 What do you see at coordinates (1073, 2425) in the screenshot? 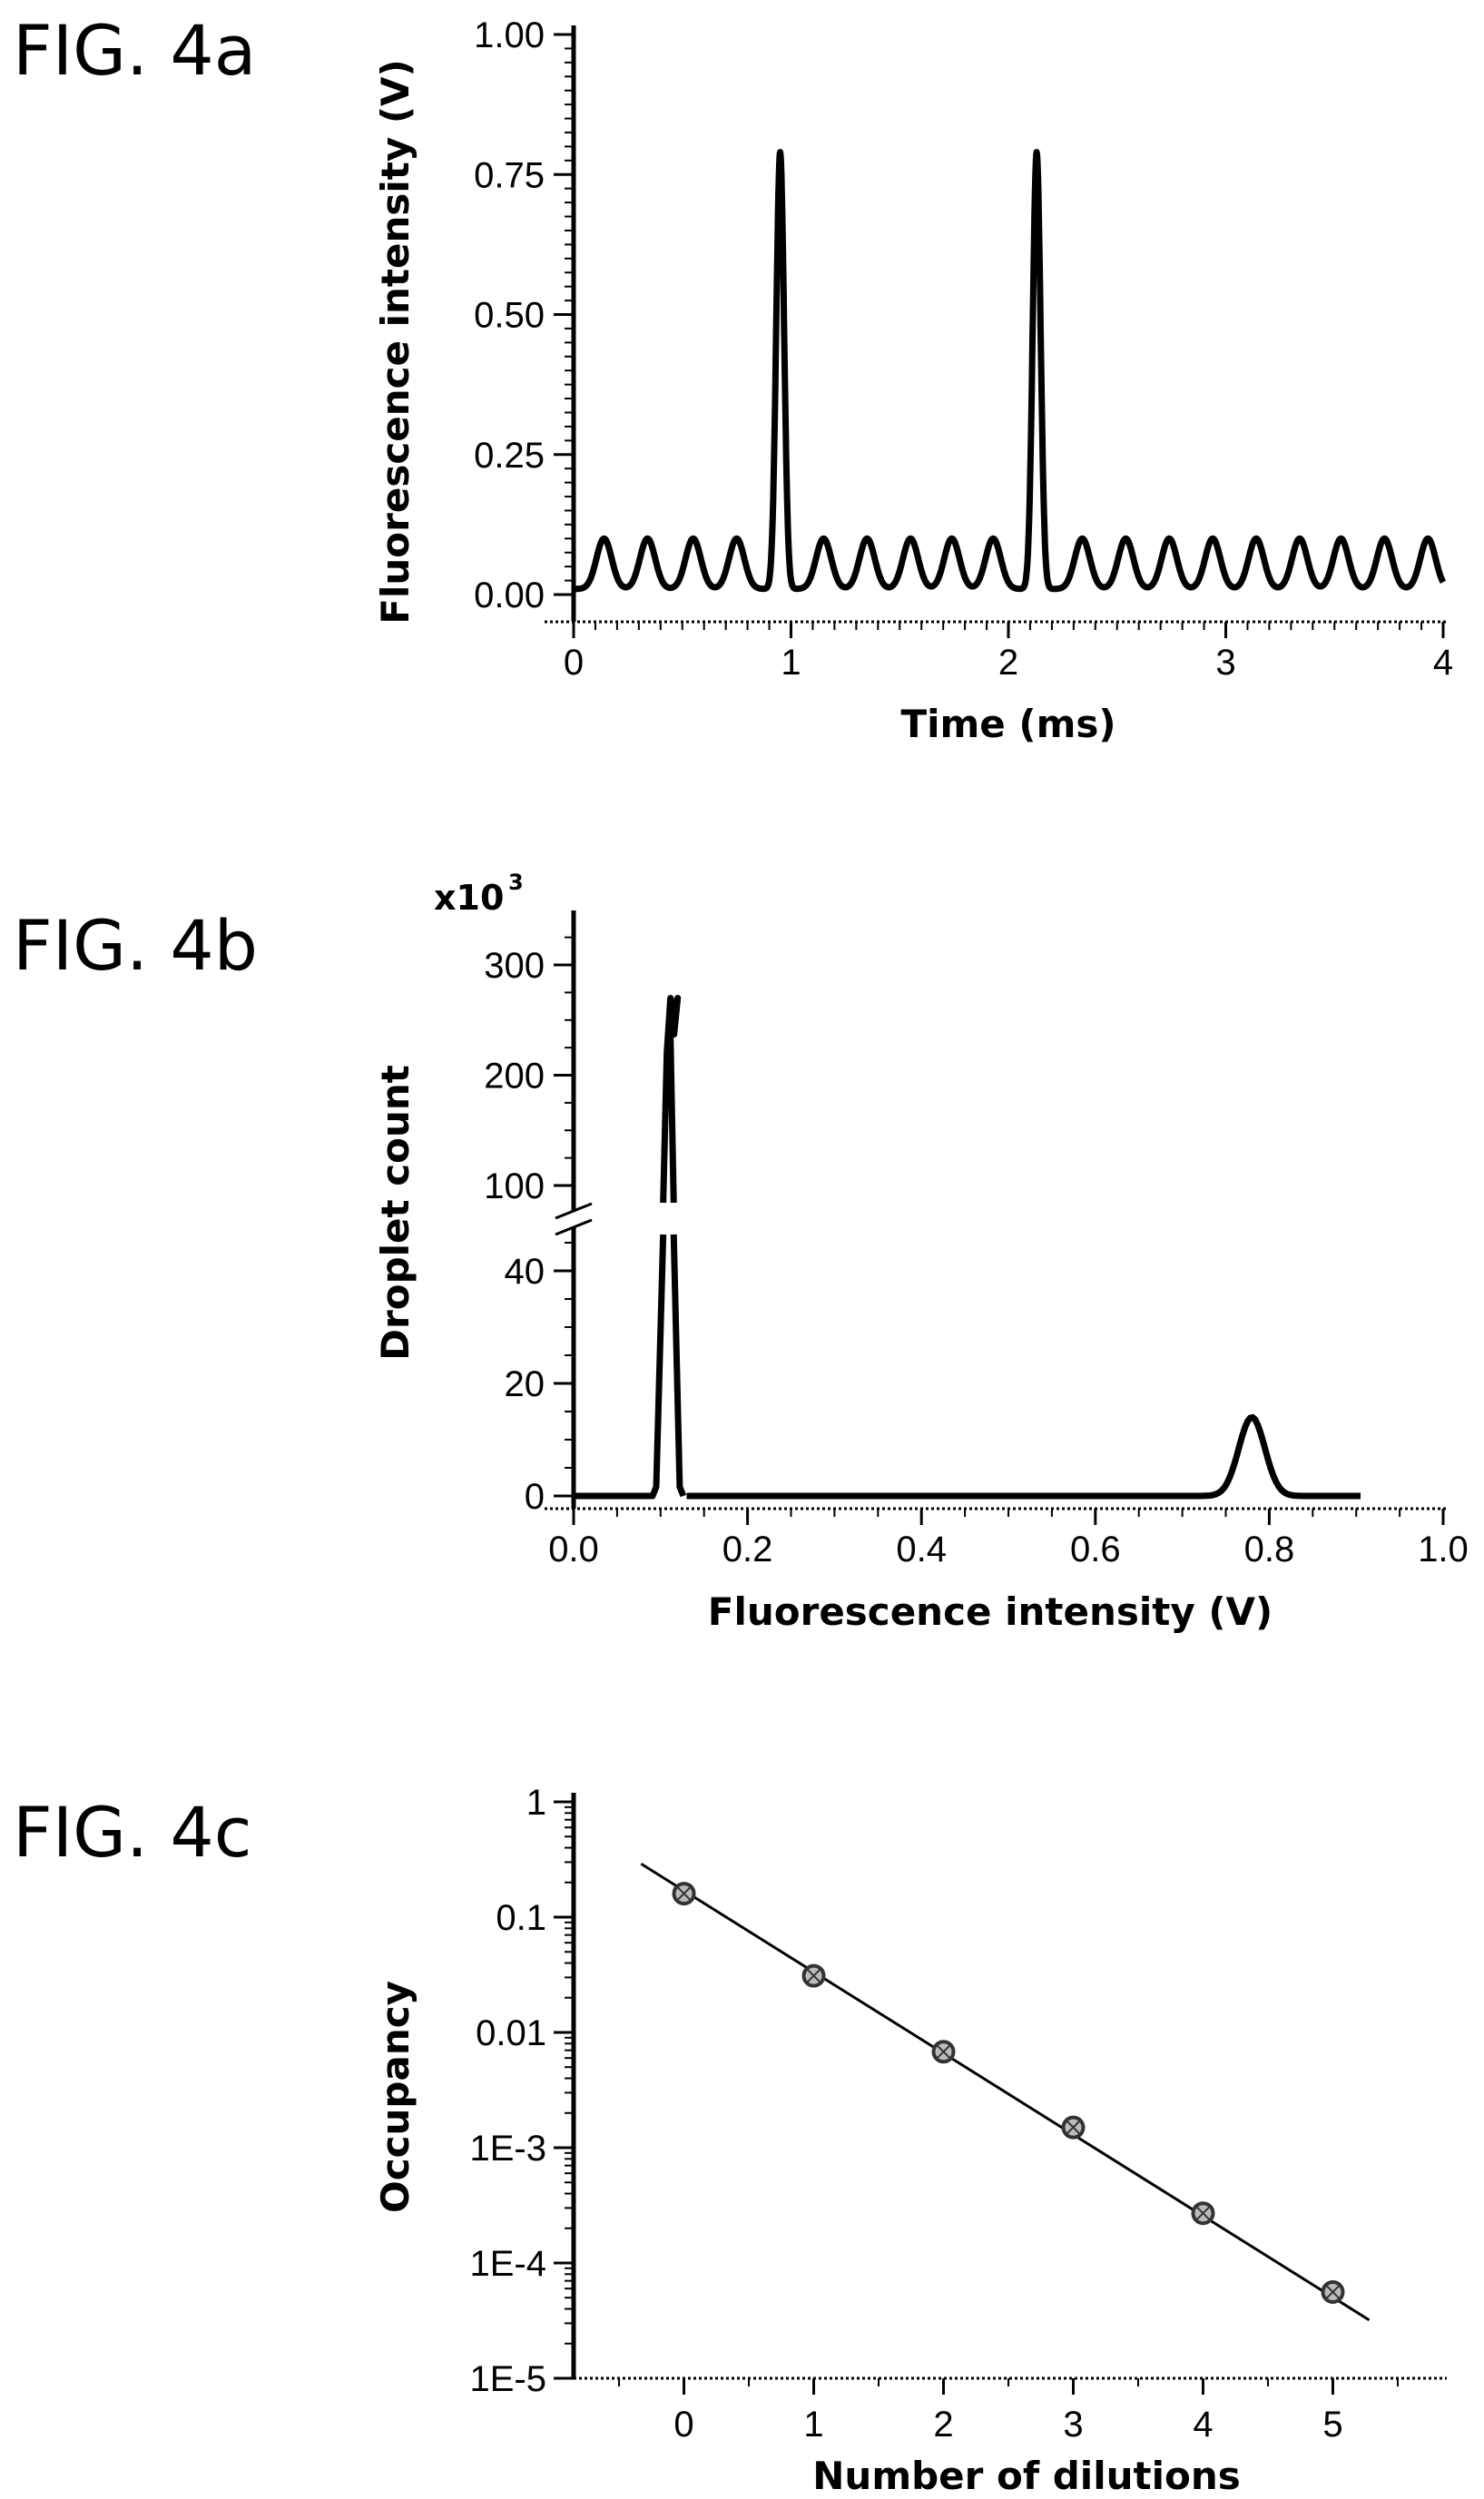
I see `x-tick-label-4c: 3` at bounding box center [1073, 2425].